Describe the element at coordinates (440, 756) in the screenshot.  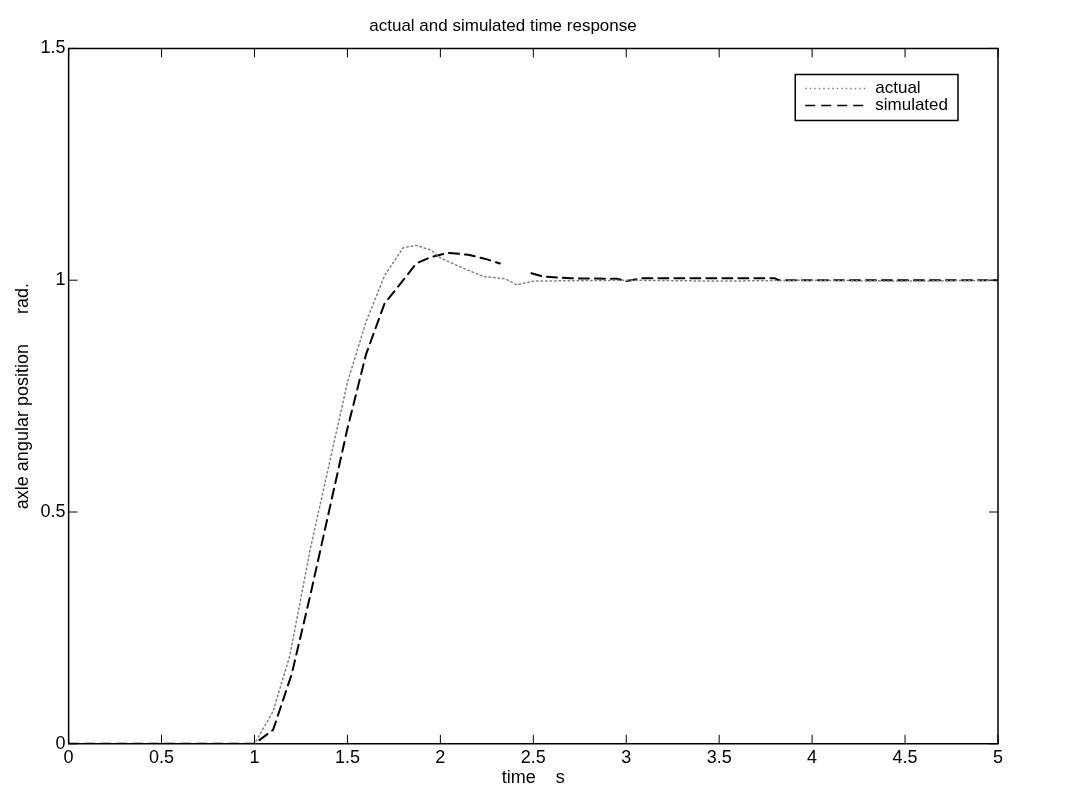
I see `x-tick-label: 2` at that location.